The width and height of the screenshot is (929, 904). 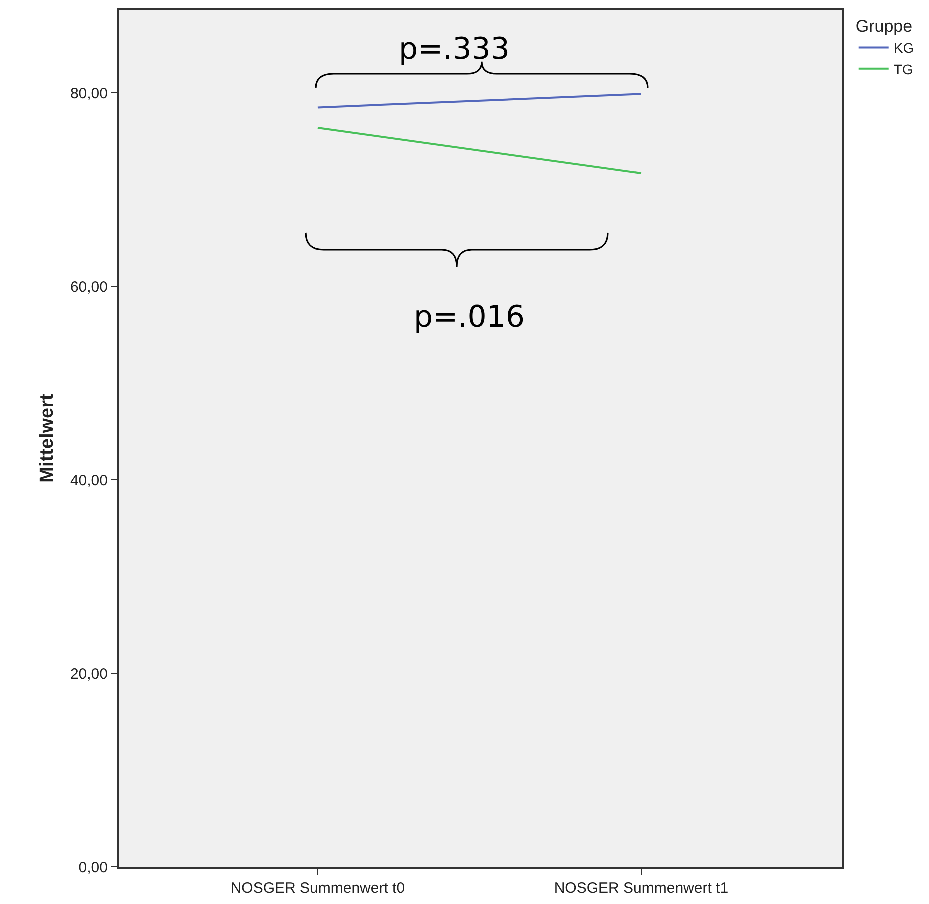 What do you see at coordinates (318, 888) in the screenshot?
I see `x-tick-label: NOSGER Summenwert t0` at bounding box center [318, 888].